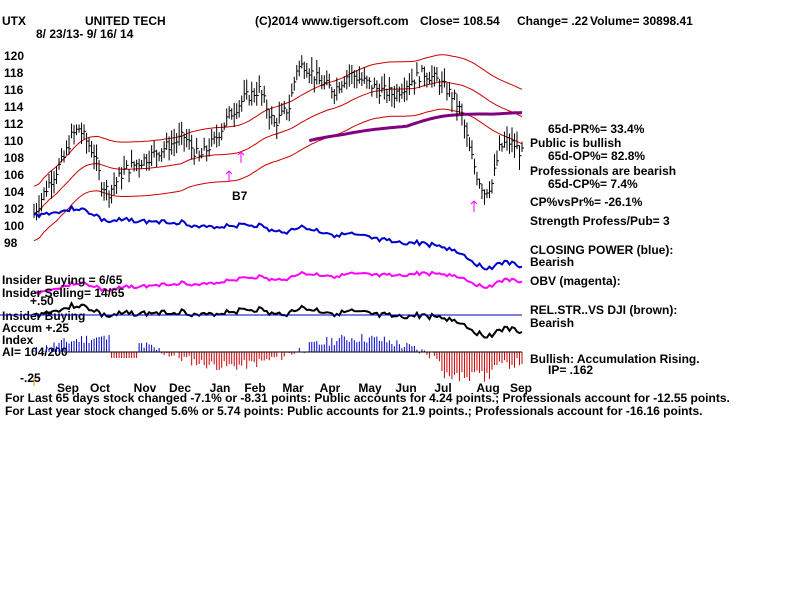  I want to click on ma21-line, so click(278, 147).